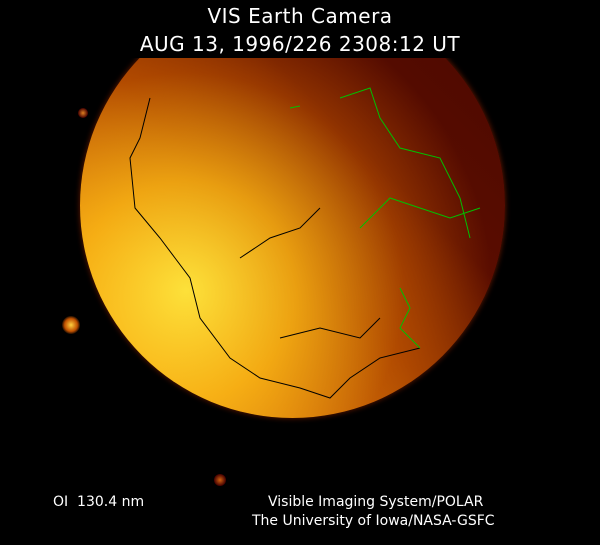  Describe the element at coordinates (373, 521) in the screenshot. I see `credit-line-2: The University of Iowa/NASA-GSFC` at that location.